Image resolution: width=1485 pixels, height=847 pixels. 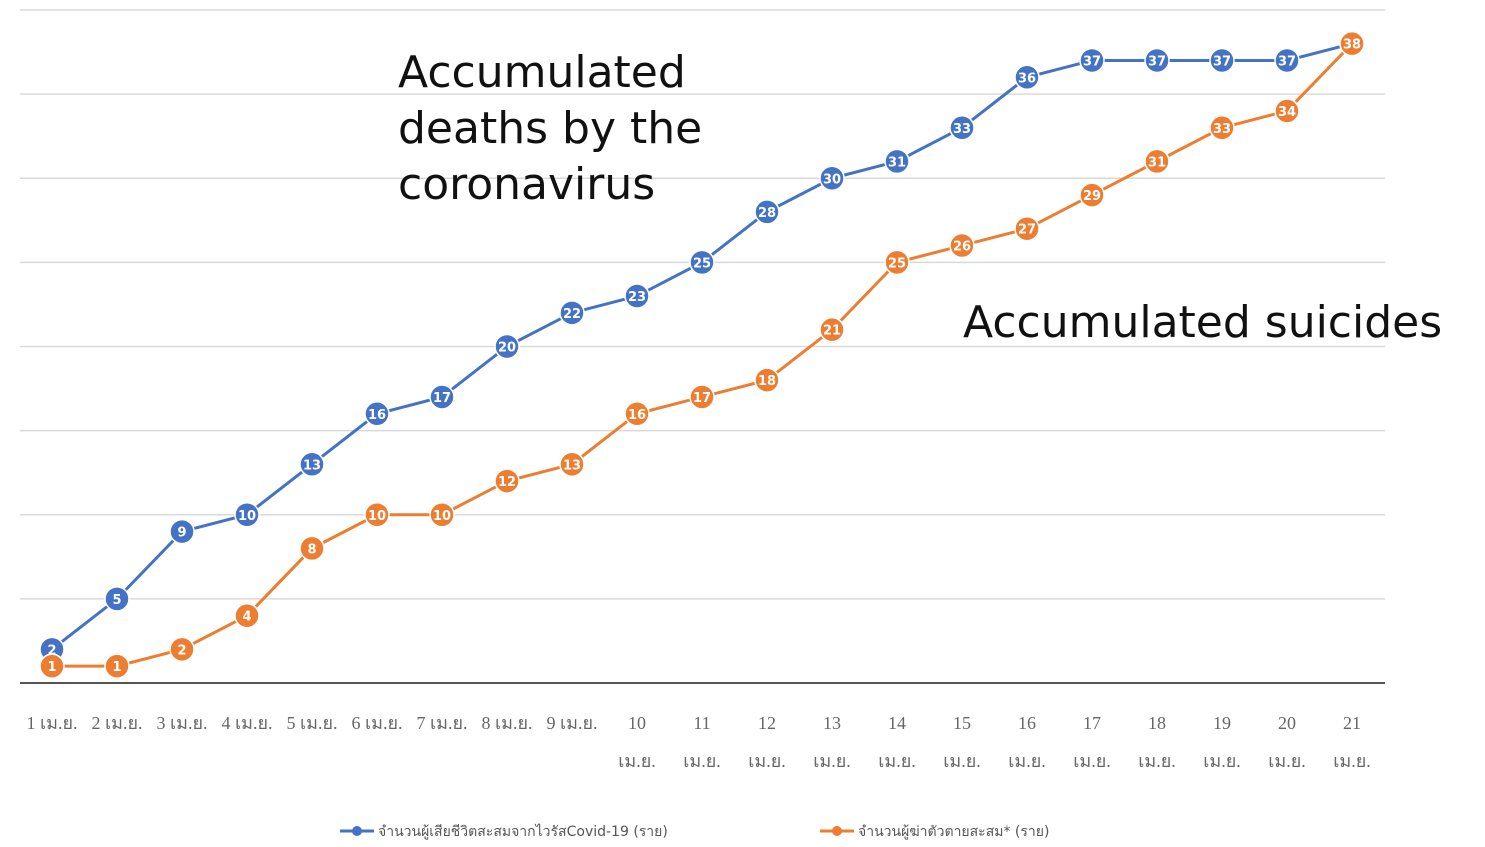 I want to click on data-label: 8, so click(x=311, y=549).